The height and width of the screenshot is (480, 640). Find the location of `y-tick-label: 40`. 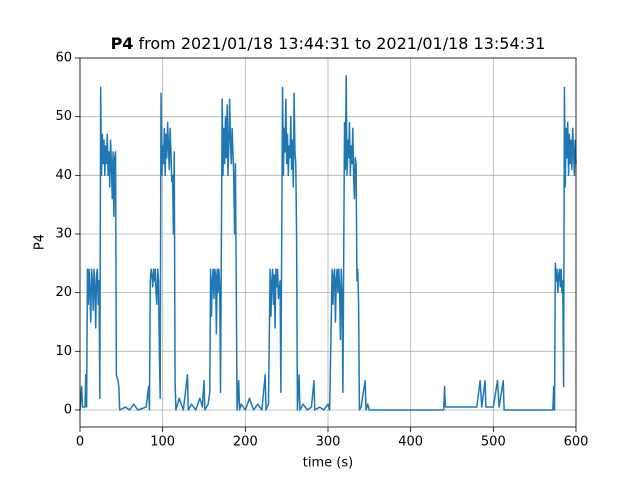

y-tick-label: 40 is located at coordinates (63, 175).